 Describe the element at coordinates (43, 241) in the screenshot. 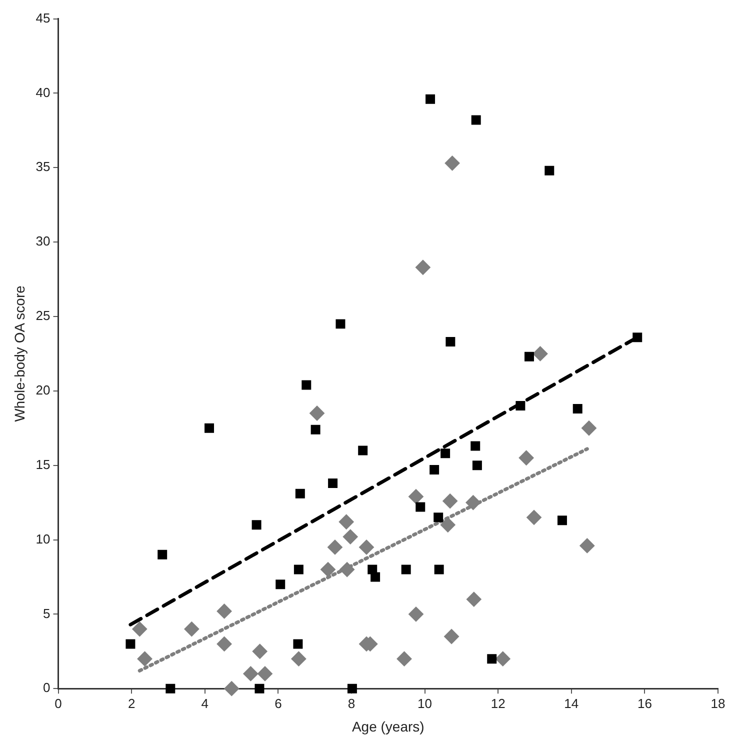

I see `y-tick-label: 30` at that location.